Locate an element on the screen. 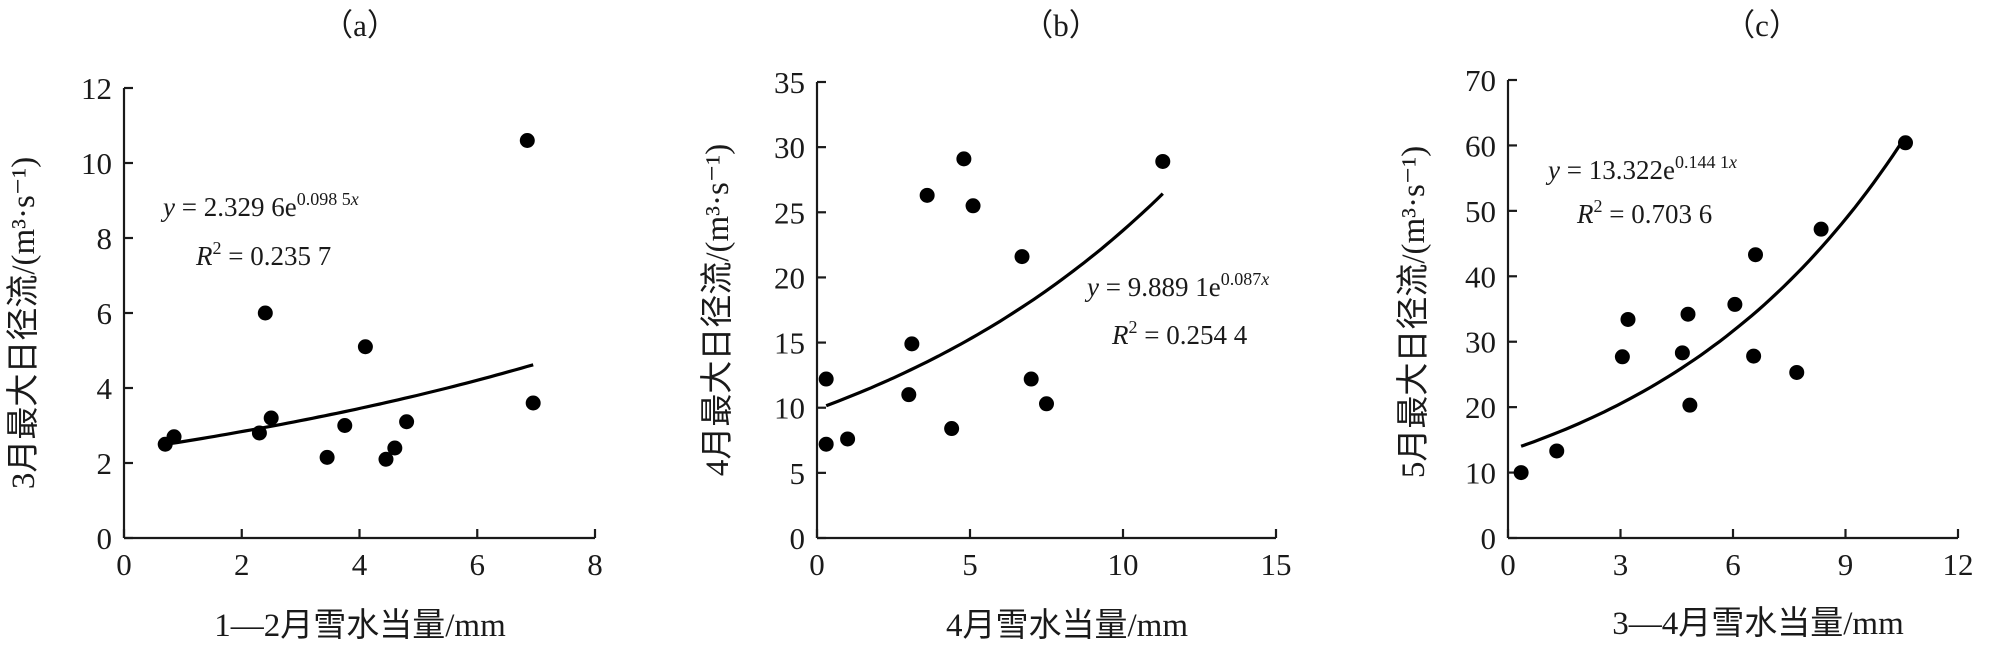  panel-c-eq-exp: 0.144 1 is located at coordinates (1702, 162).